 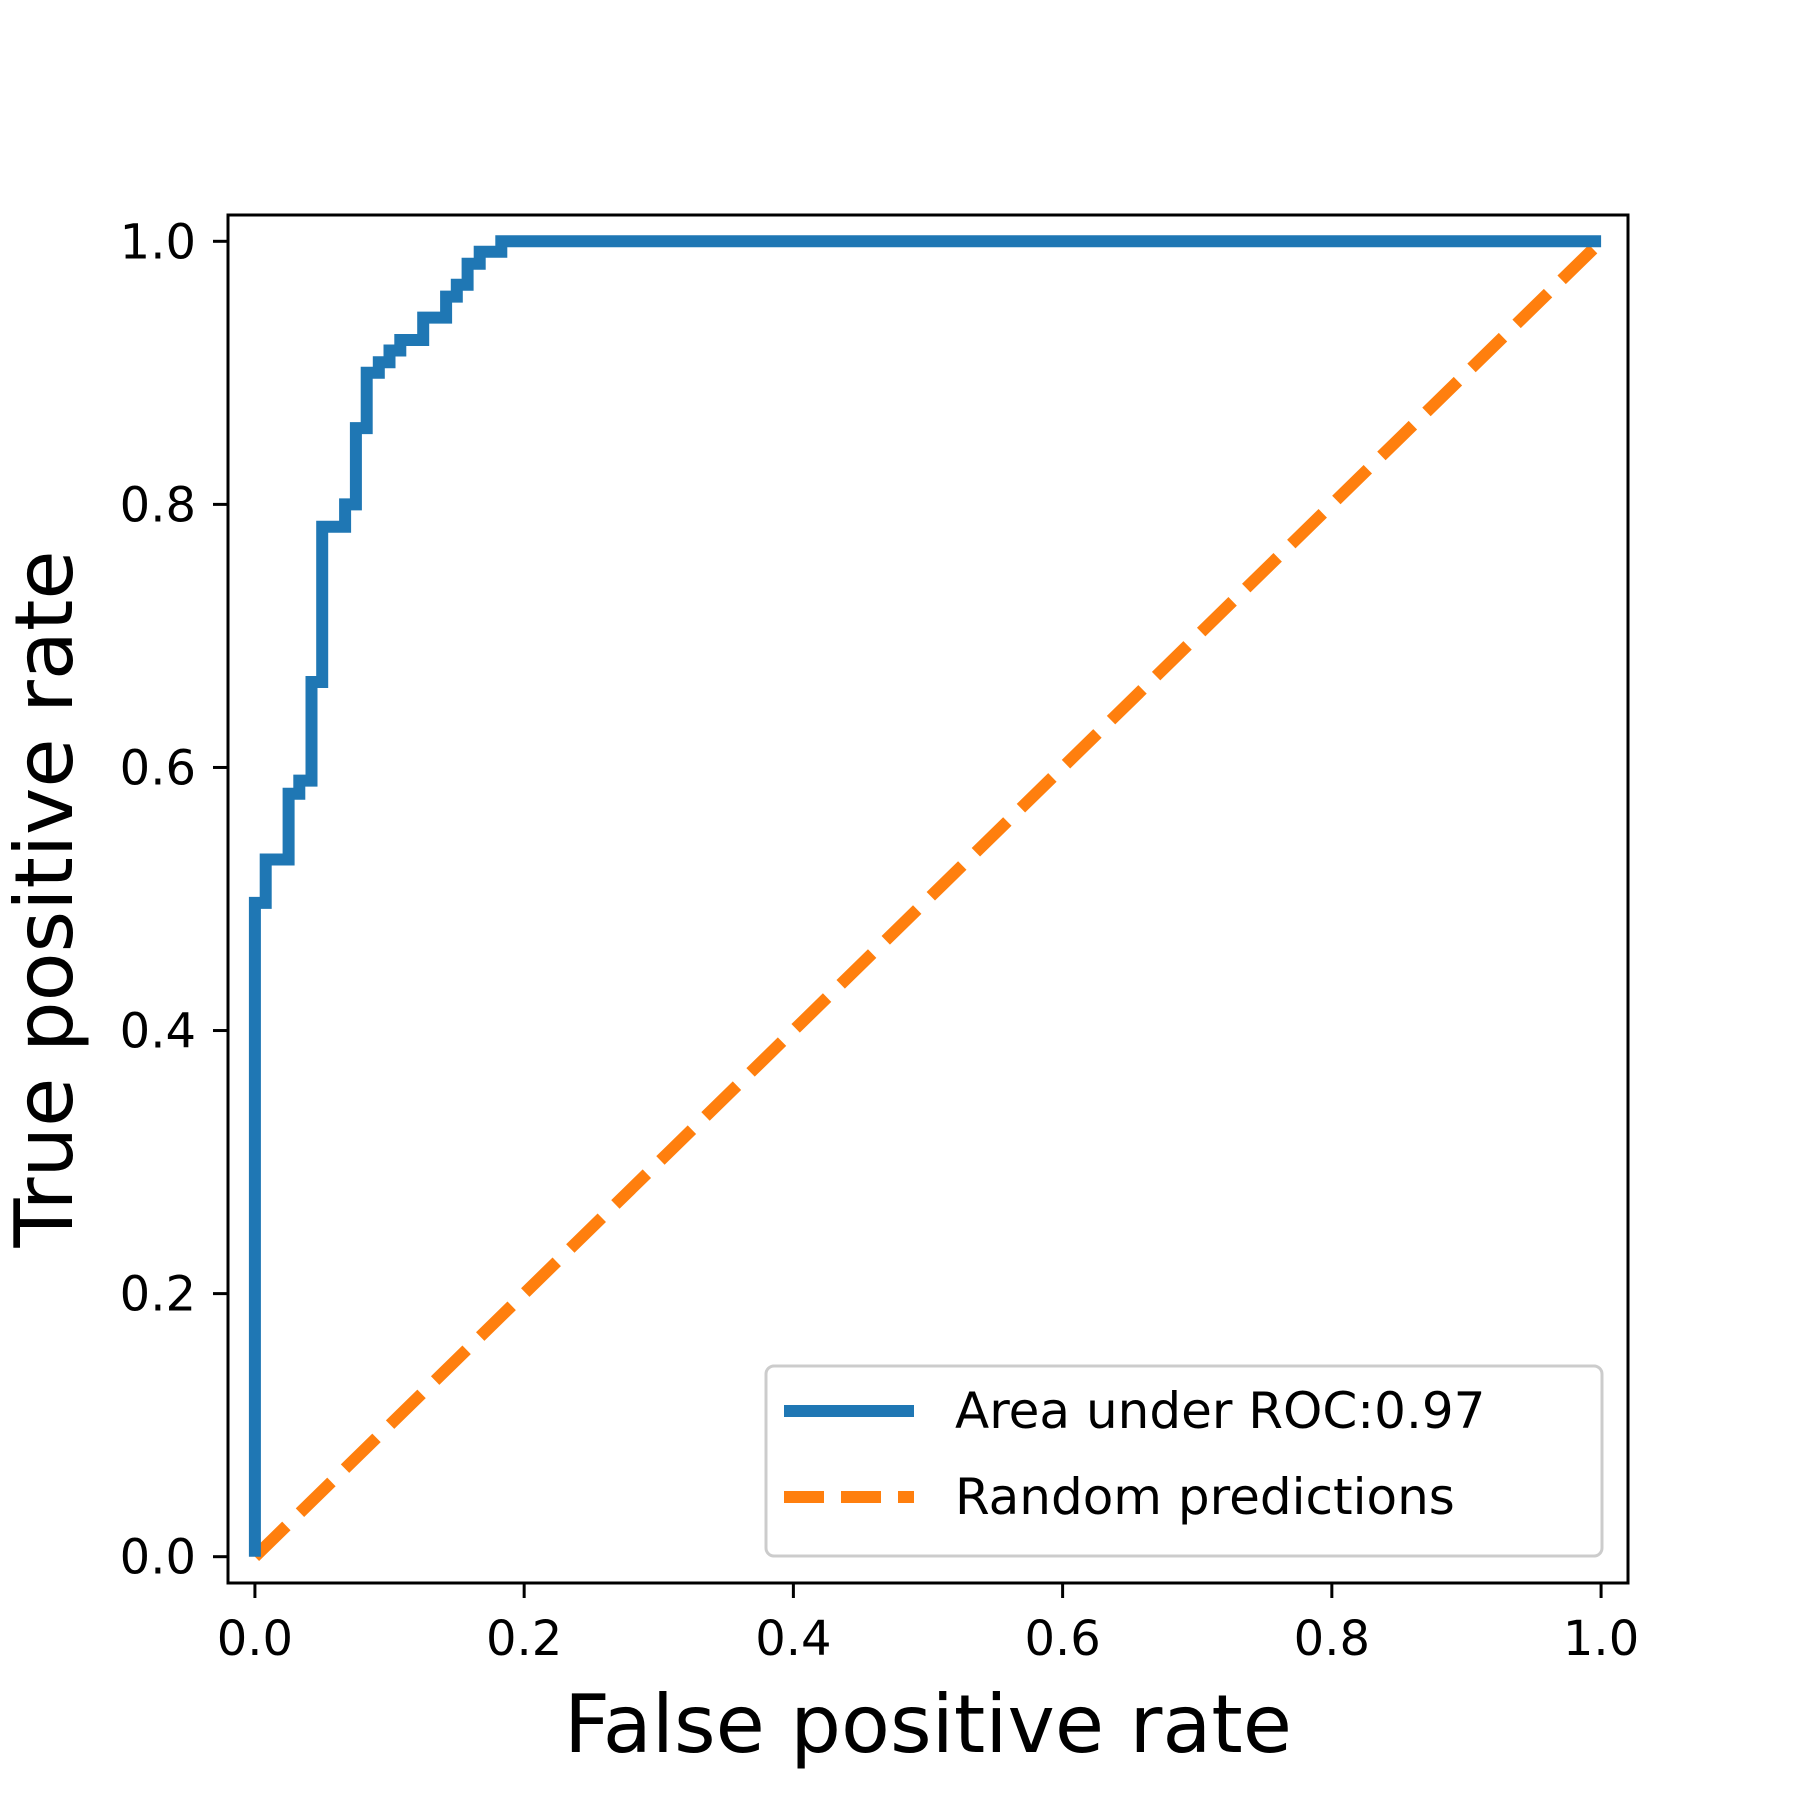 I want to click on x-tick-label: 0.4, so click(x=793, y=1639).